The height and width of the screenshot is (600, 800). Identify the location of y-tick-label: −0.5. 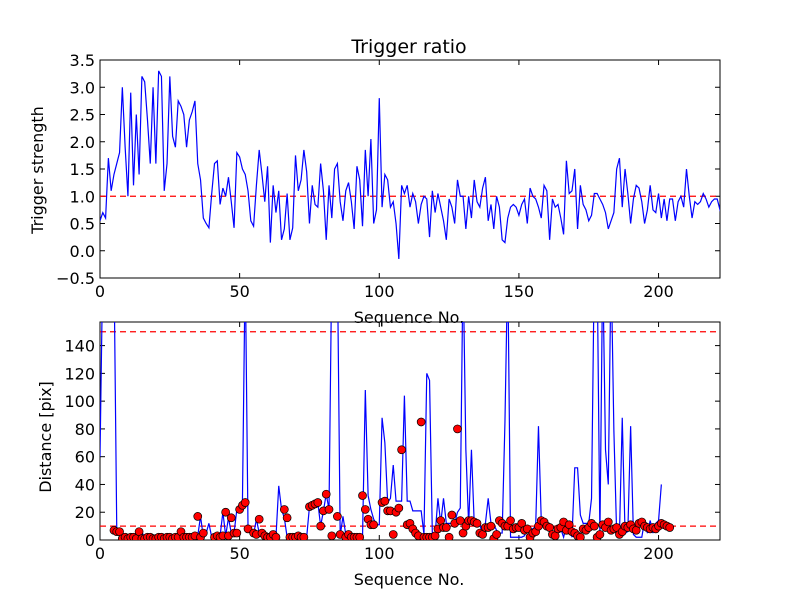
(75, 278).